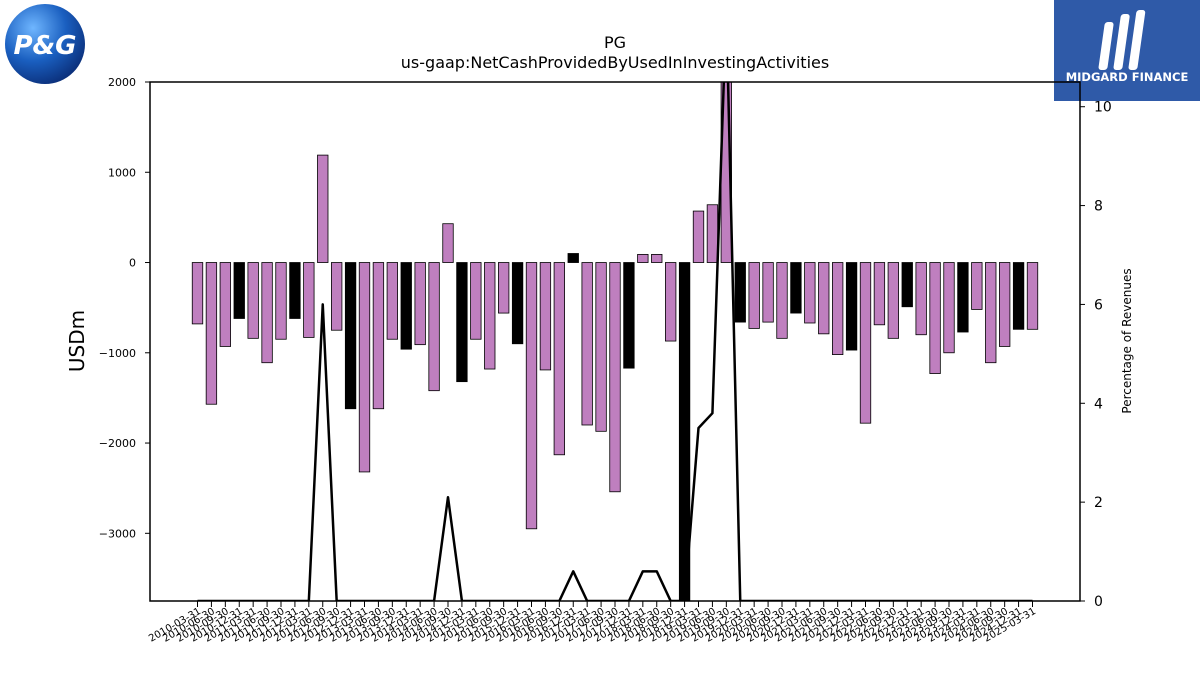 The width and height of the screenshot is (1200, 675). Describe the element at coordinates (117, 533) in the screenshot. I see `y-tick-label: −3000` at that location.